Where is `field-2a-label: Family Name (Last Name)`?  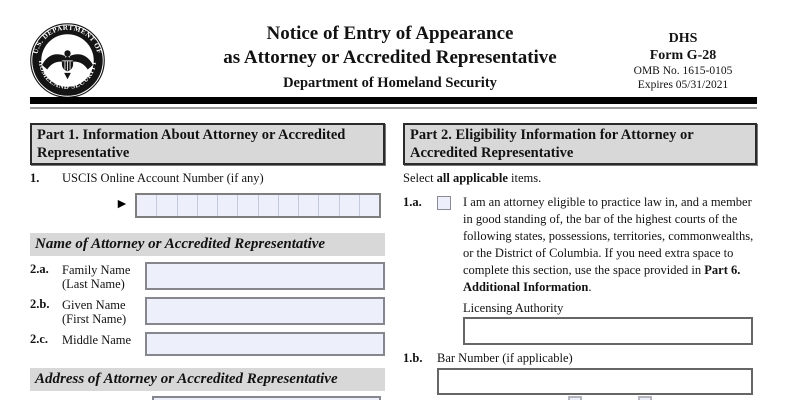 field-2a-label: Family Name (Last Name) is located at coordinates (96, 277).